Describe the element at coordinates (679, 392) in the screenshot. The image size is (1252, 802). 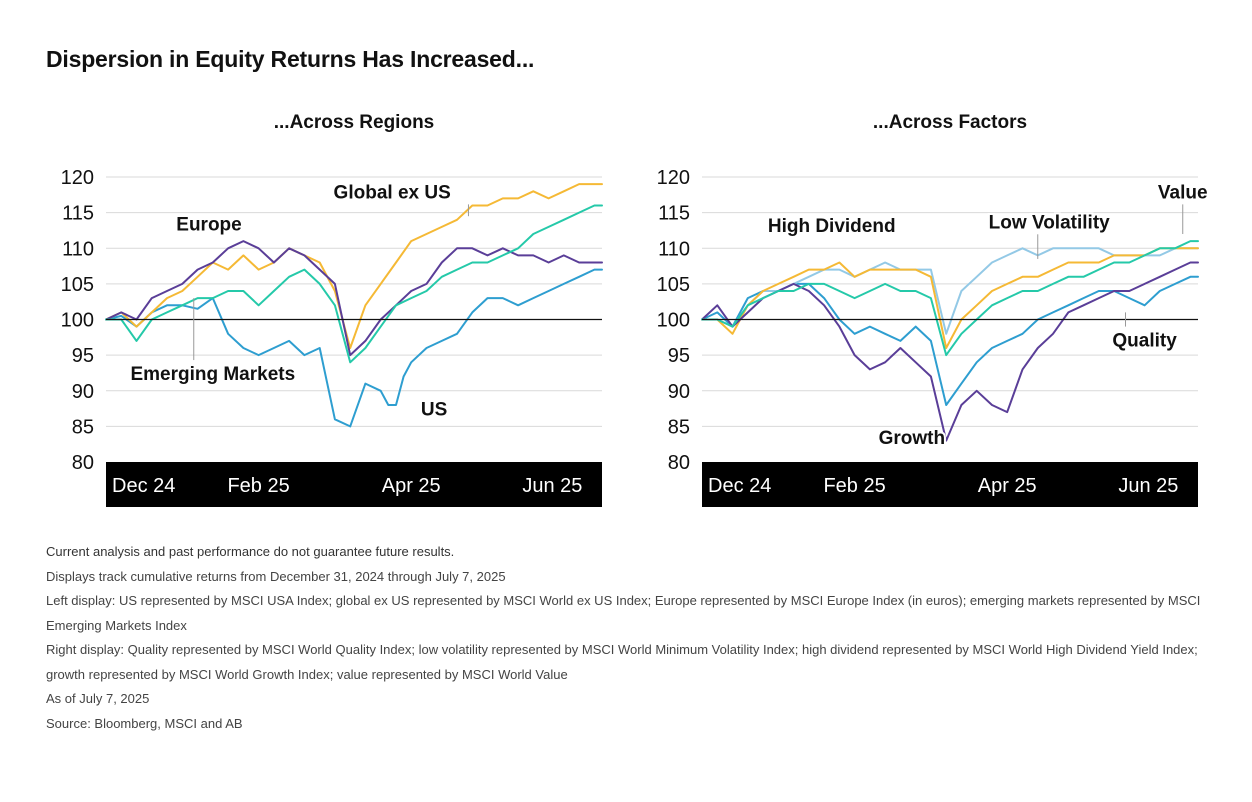
I see `chart-factors-ytick-label: 90` at that location.